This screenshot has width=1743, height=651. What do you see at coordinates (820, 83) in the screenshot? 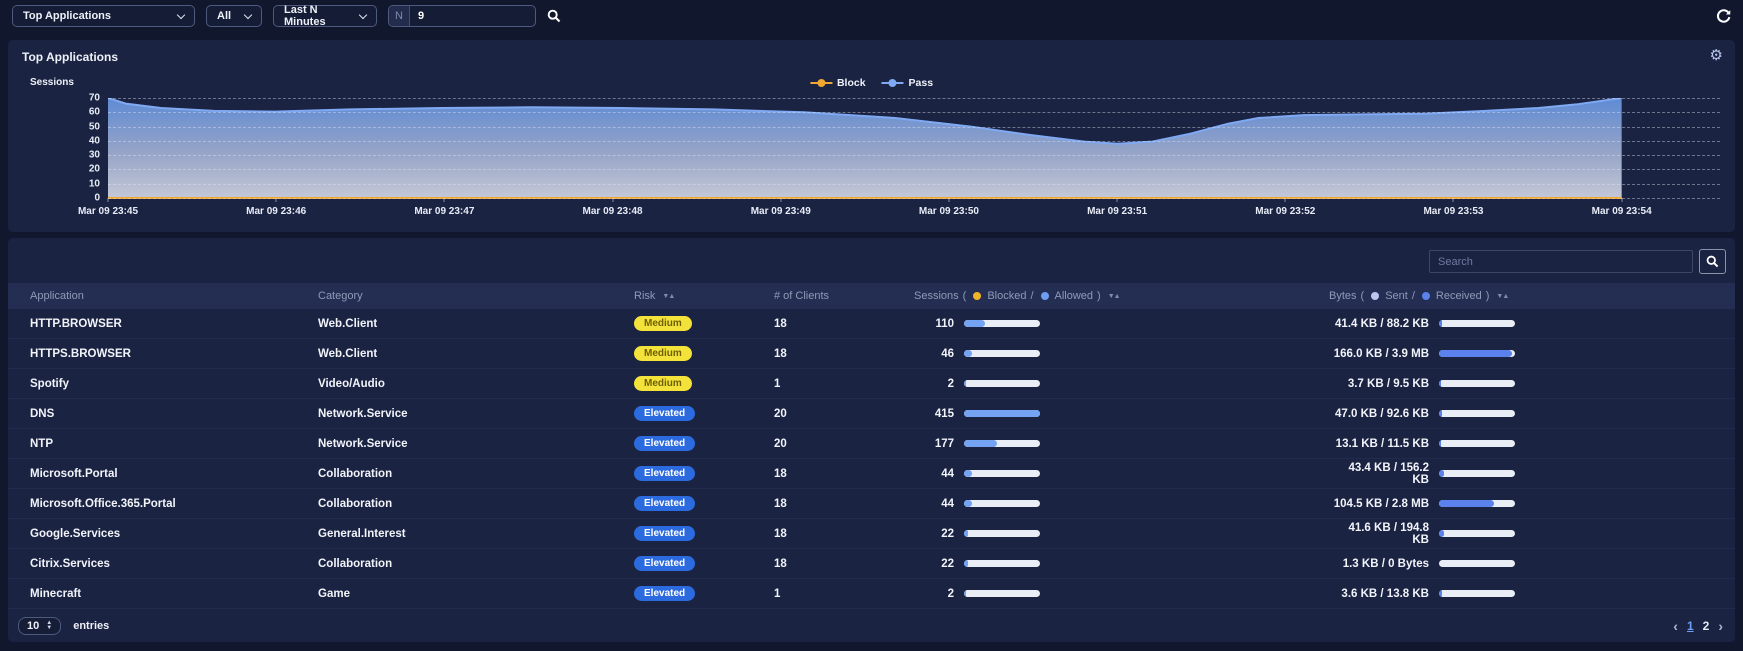
I see `legend-swatch-block` at bounding box center [820, 83].